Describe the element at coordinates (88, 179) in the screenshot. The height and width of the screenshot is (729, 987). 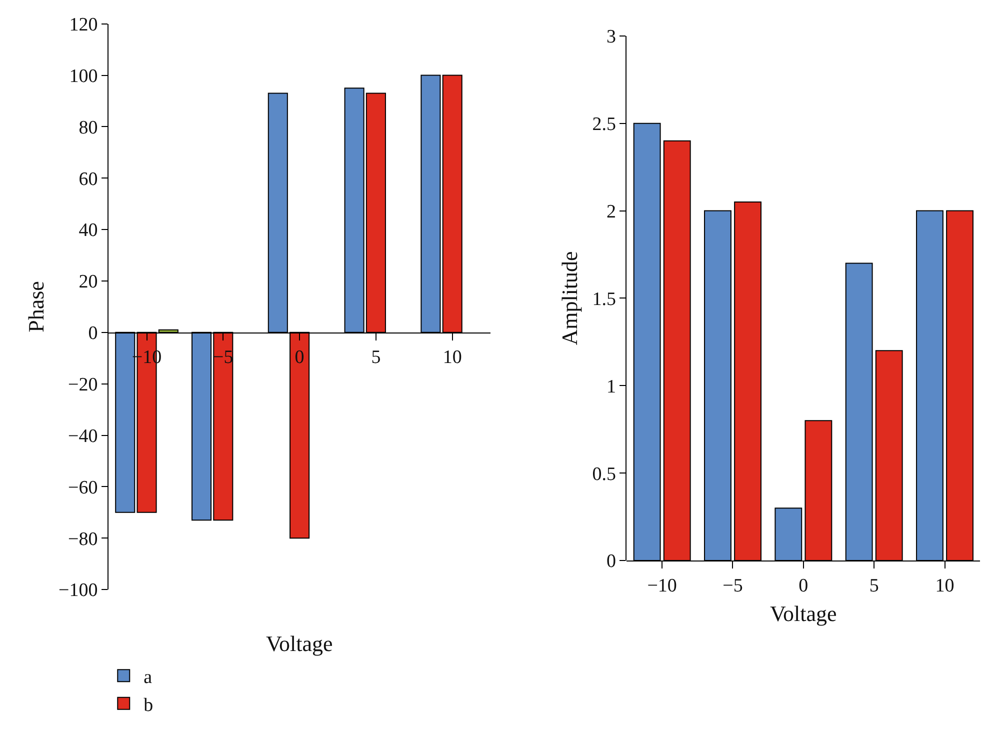
I see `y-tick-label: 60` at that location.